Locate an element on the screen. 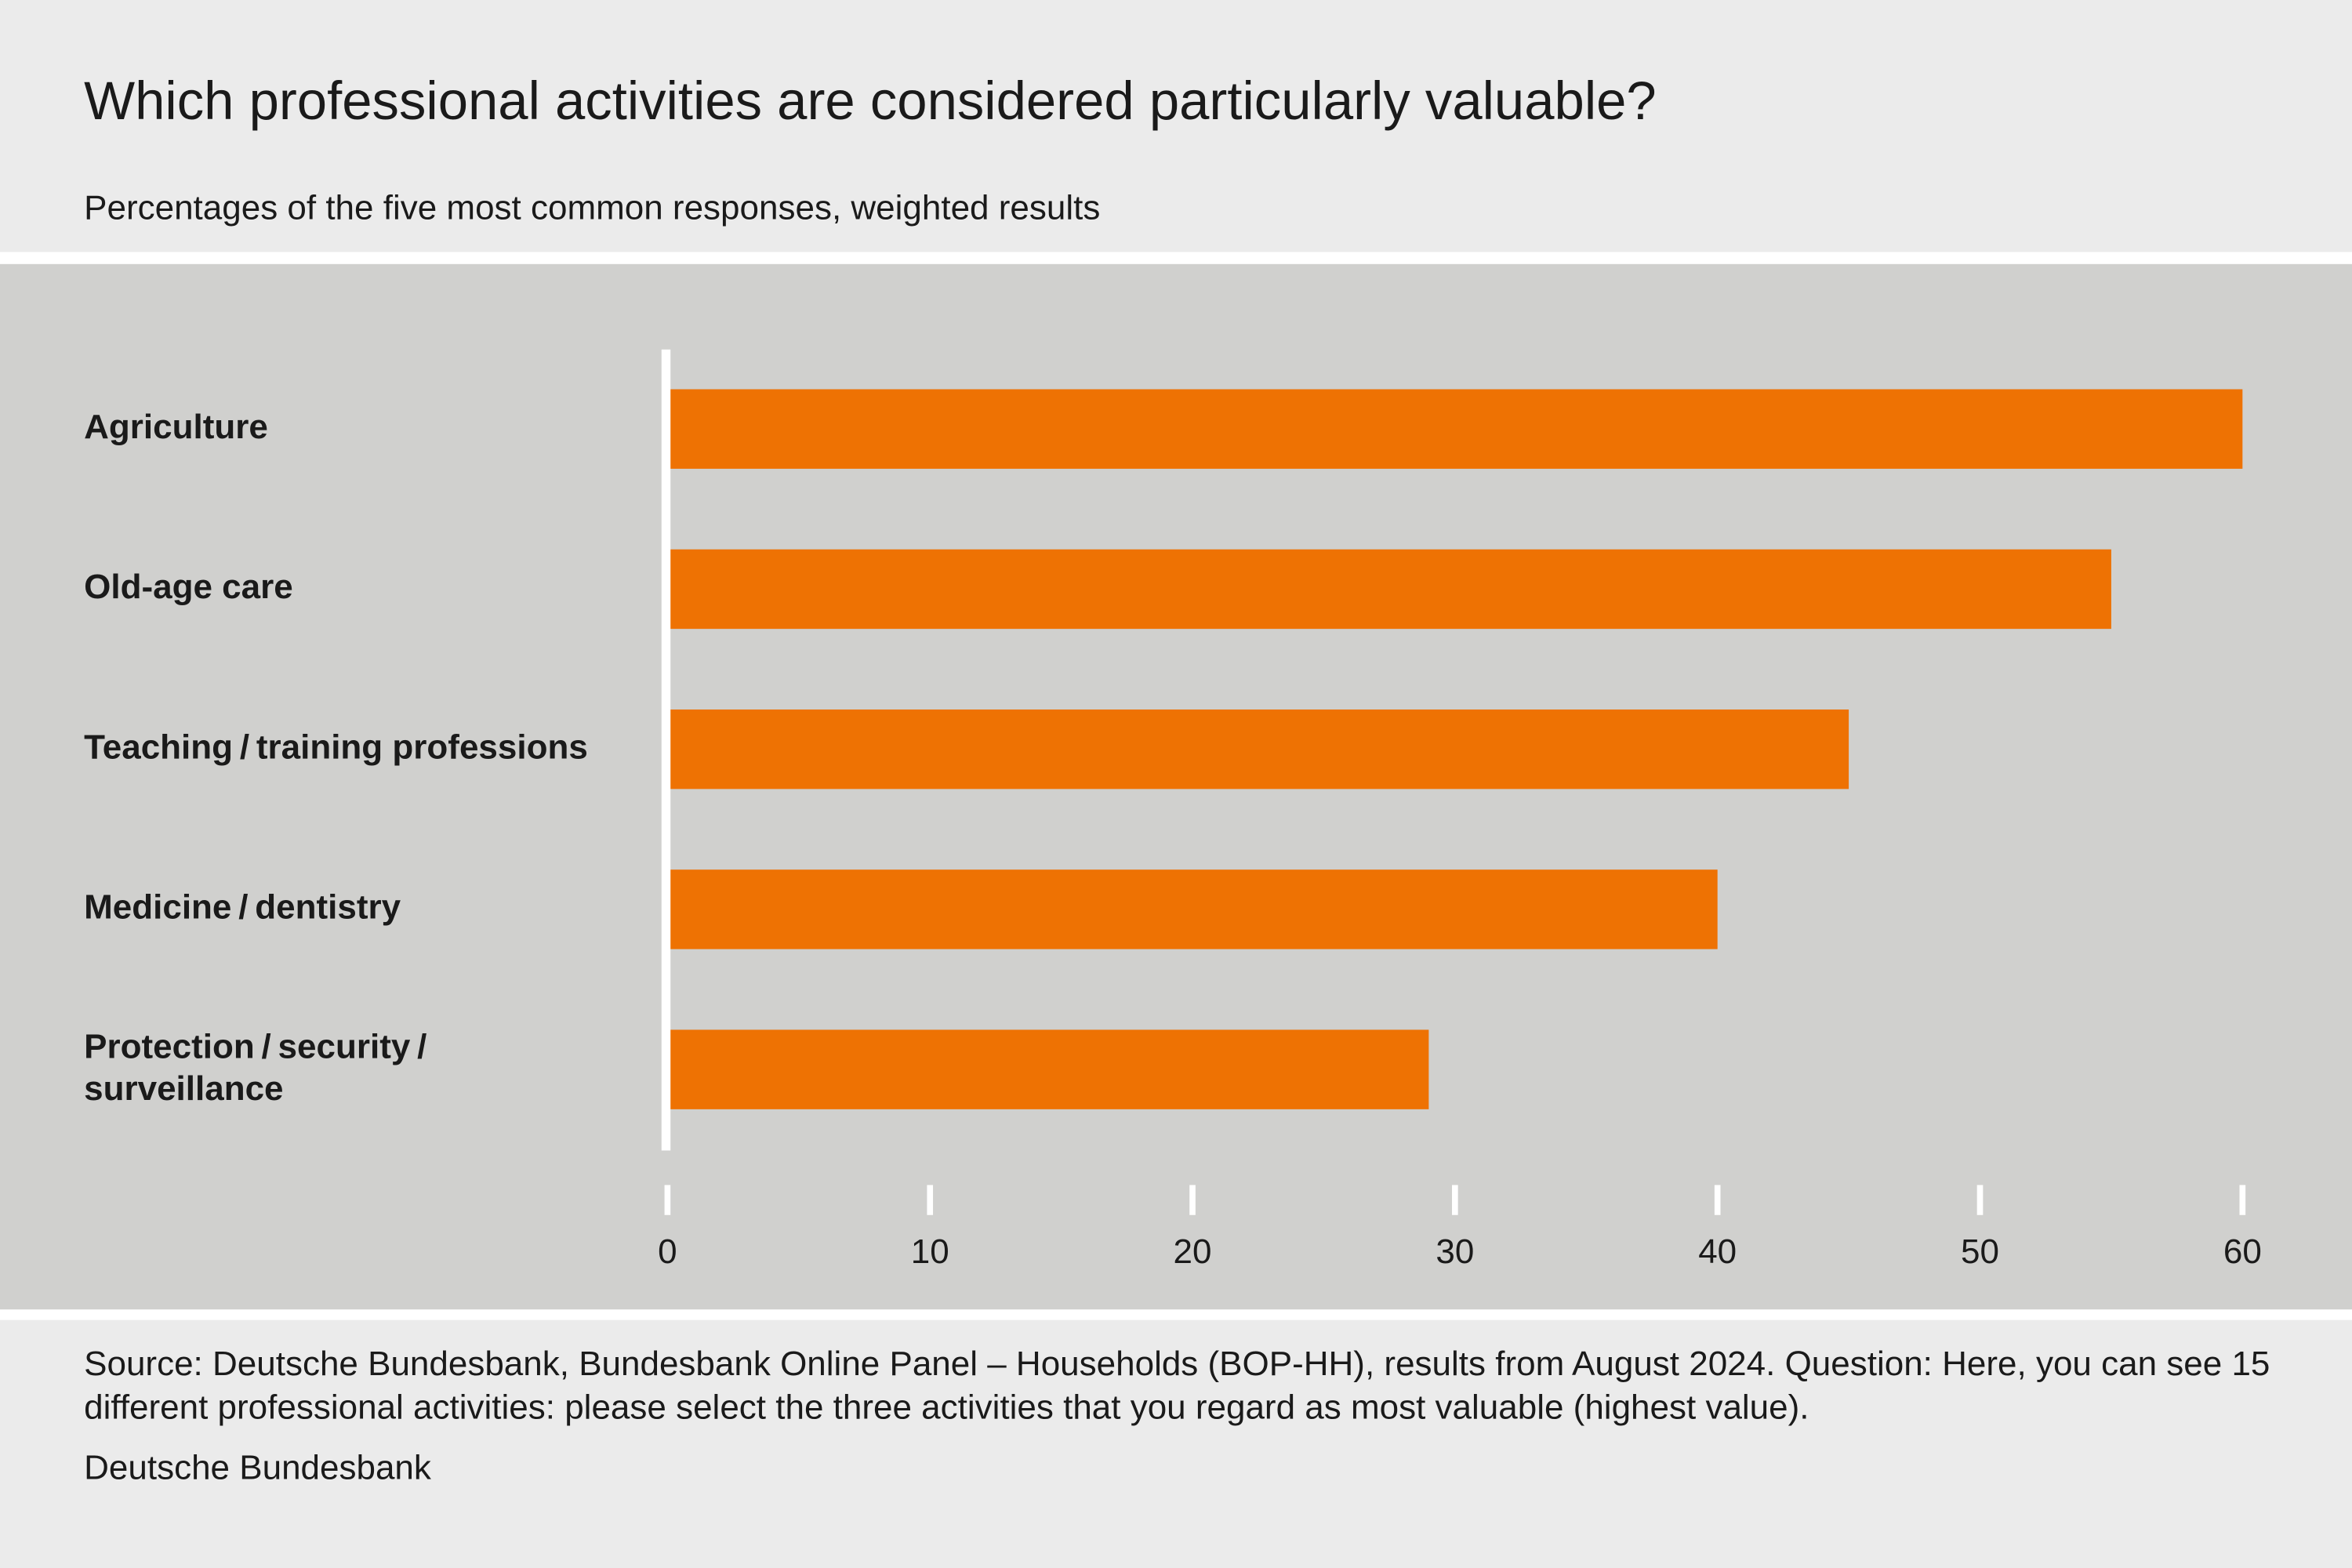  x-tick-label: 60 is located at coordinates (2242, 1251).